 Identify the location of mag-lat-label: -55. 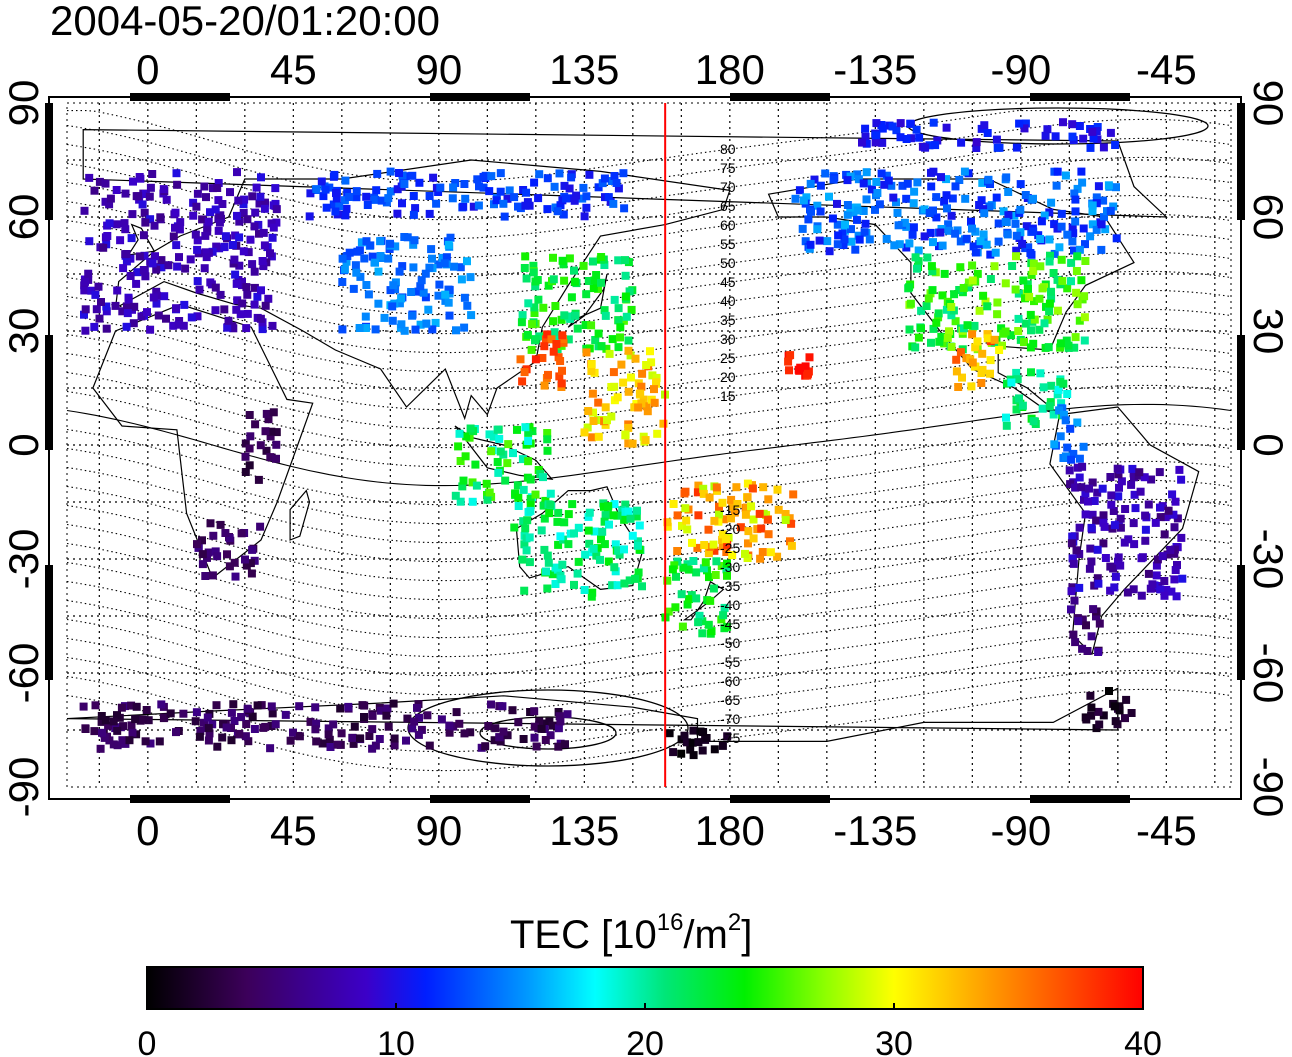
(730, 662).